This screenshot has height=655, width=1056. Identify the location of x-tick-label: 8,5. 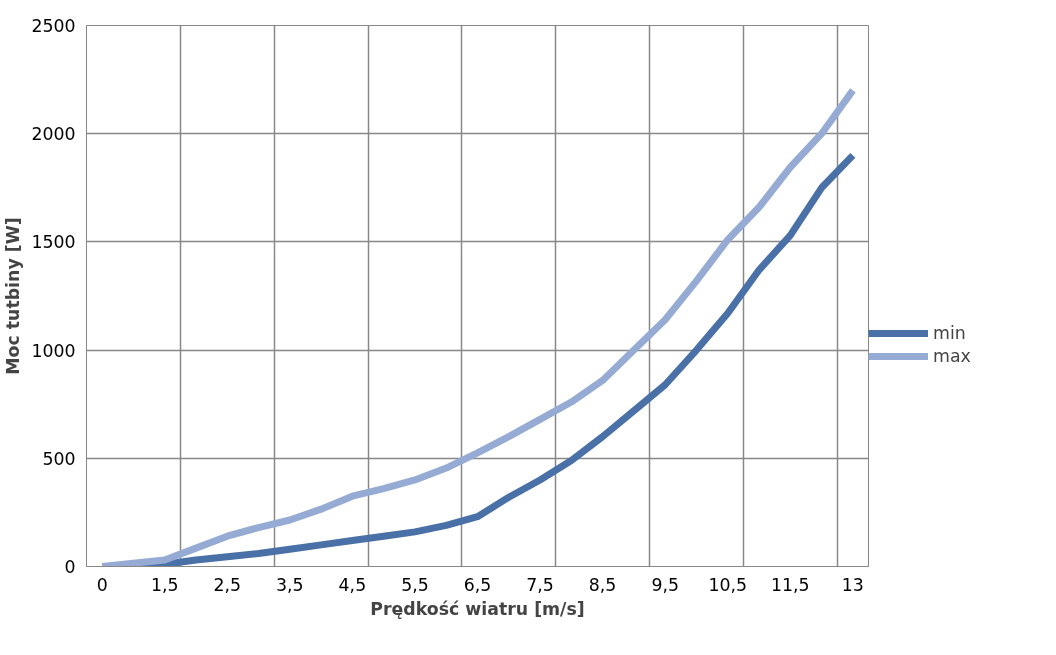
(602, 584).